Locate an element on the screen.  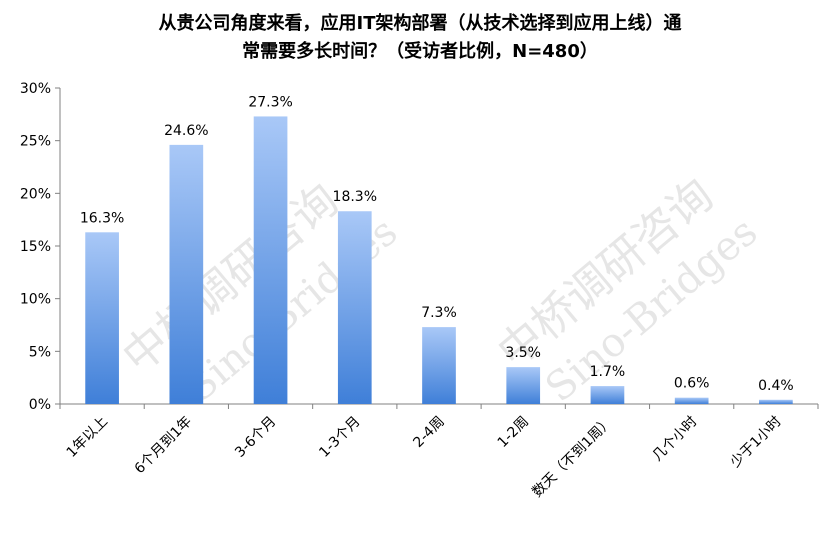
bar-value-label: 18.3% is located at coordinates (355, 197).